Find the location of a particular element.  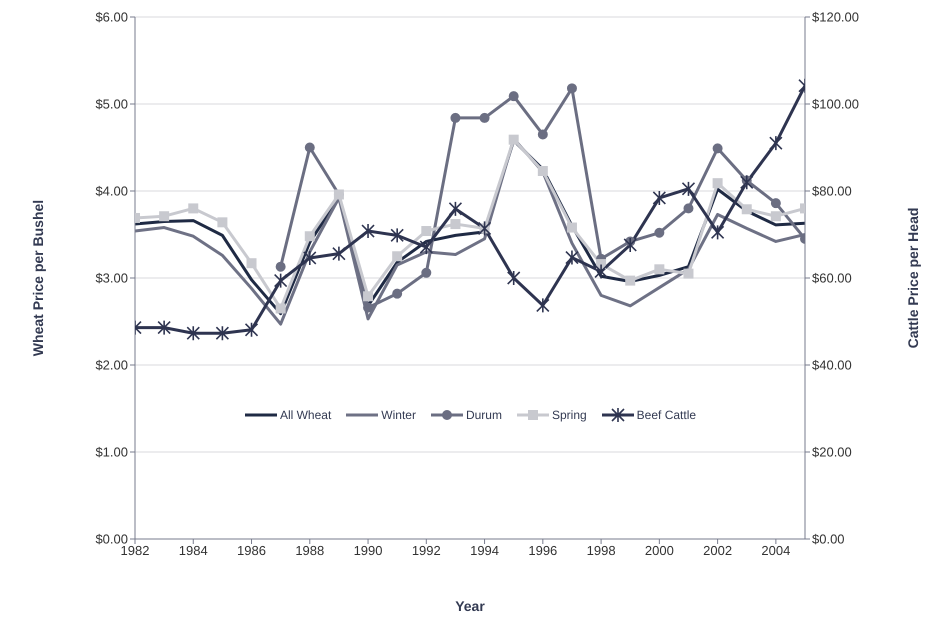

x-axis-title: Year is located at coordinates (470, 606).